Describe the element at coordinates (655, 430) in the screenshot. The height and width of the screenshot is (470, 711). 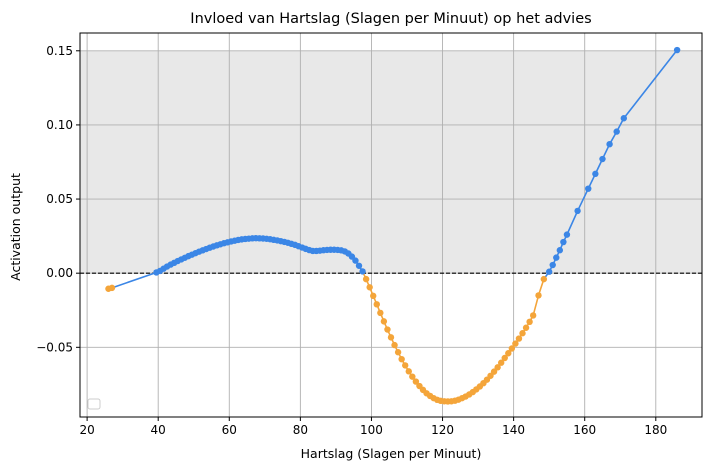
I see `x-tick-label: 180` at that location.